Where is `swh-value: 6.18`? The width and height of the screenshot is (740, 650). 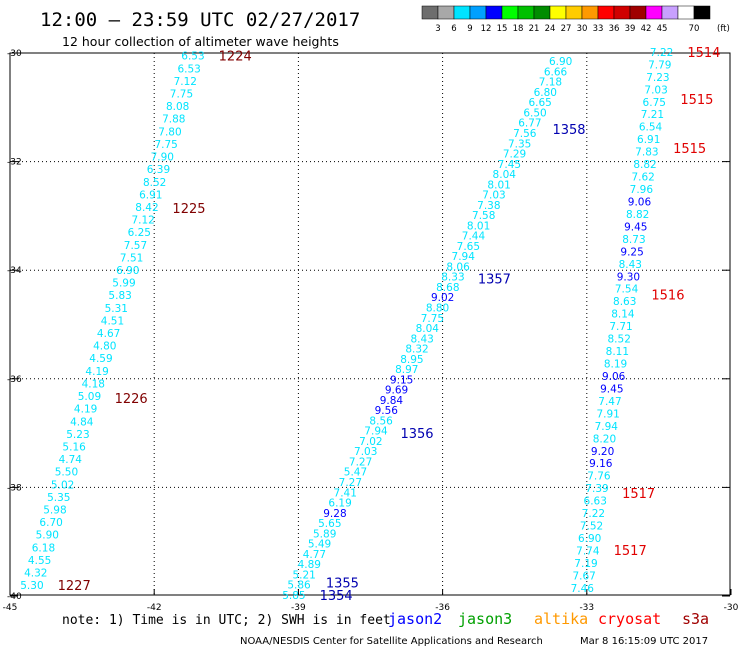 swh-value: 6.18 is located at coordinates (43, 548).